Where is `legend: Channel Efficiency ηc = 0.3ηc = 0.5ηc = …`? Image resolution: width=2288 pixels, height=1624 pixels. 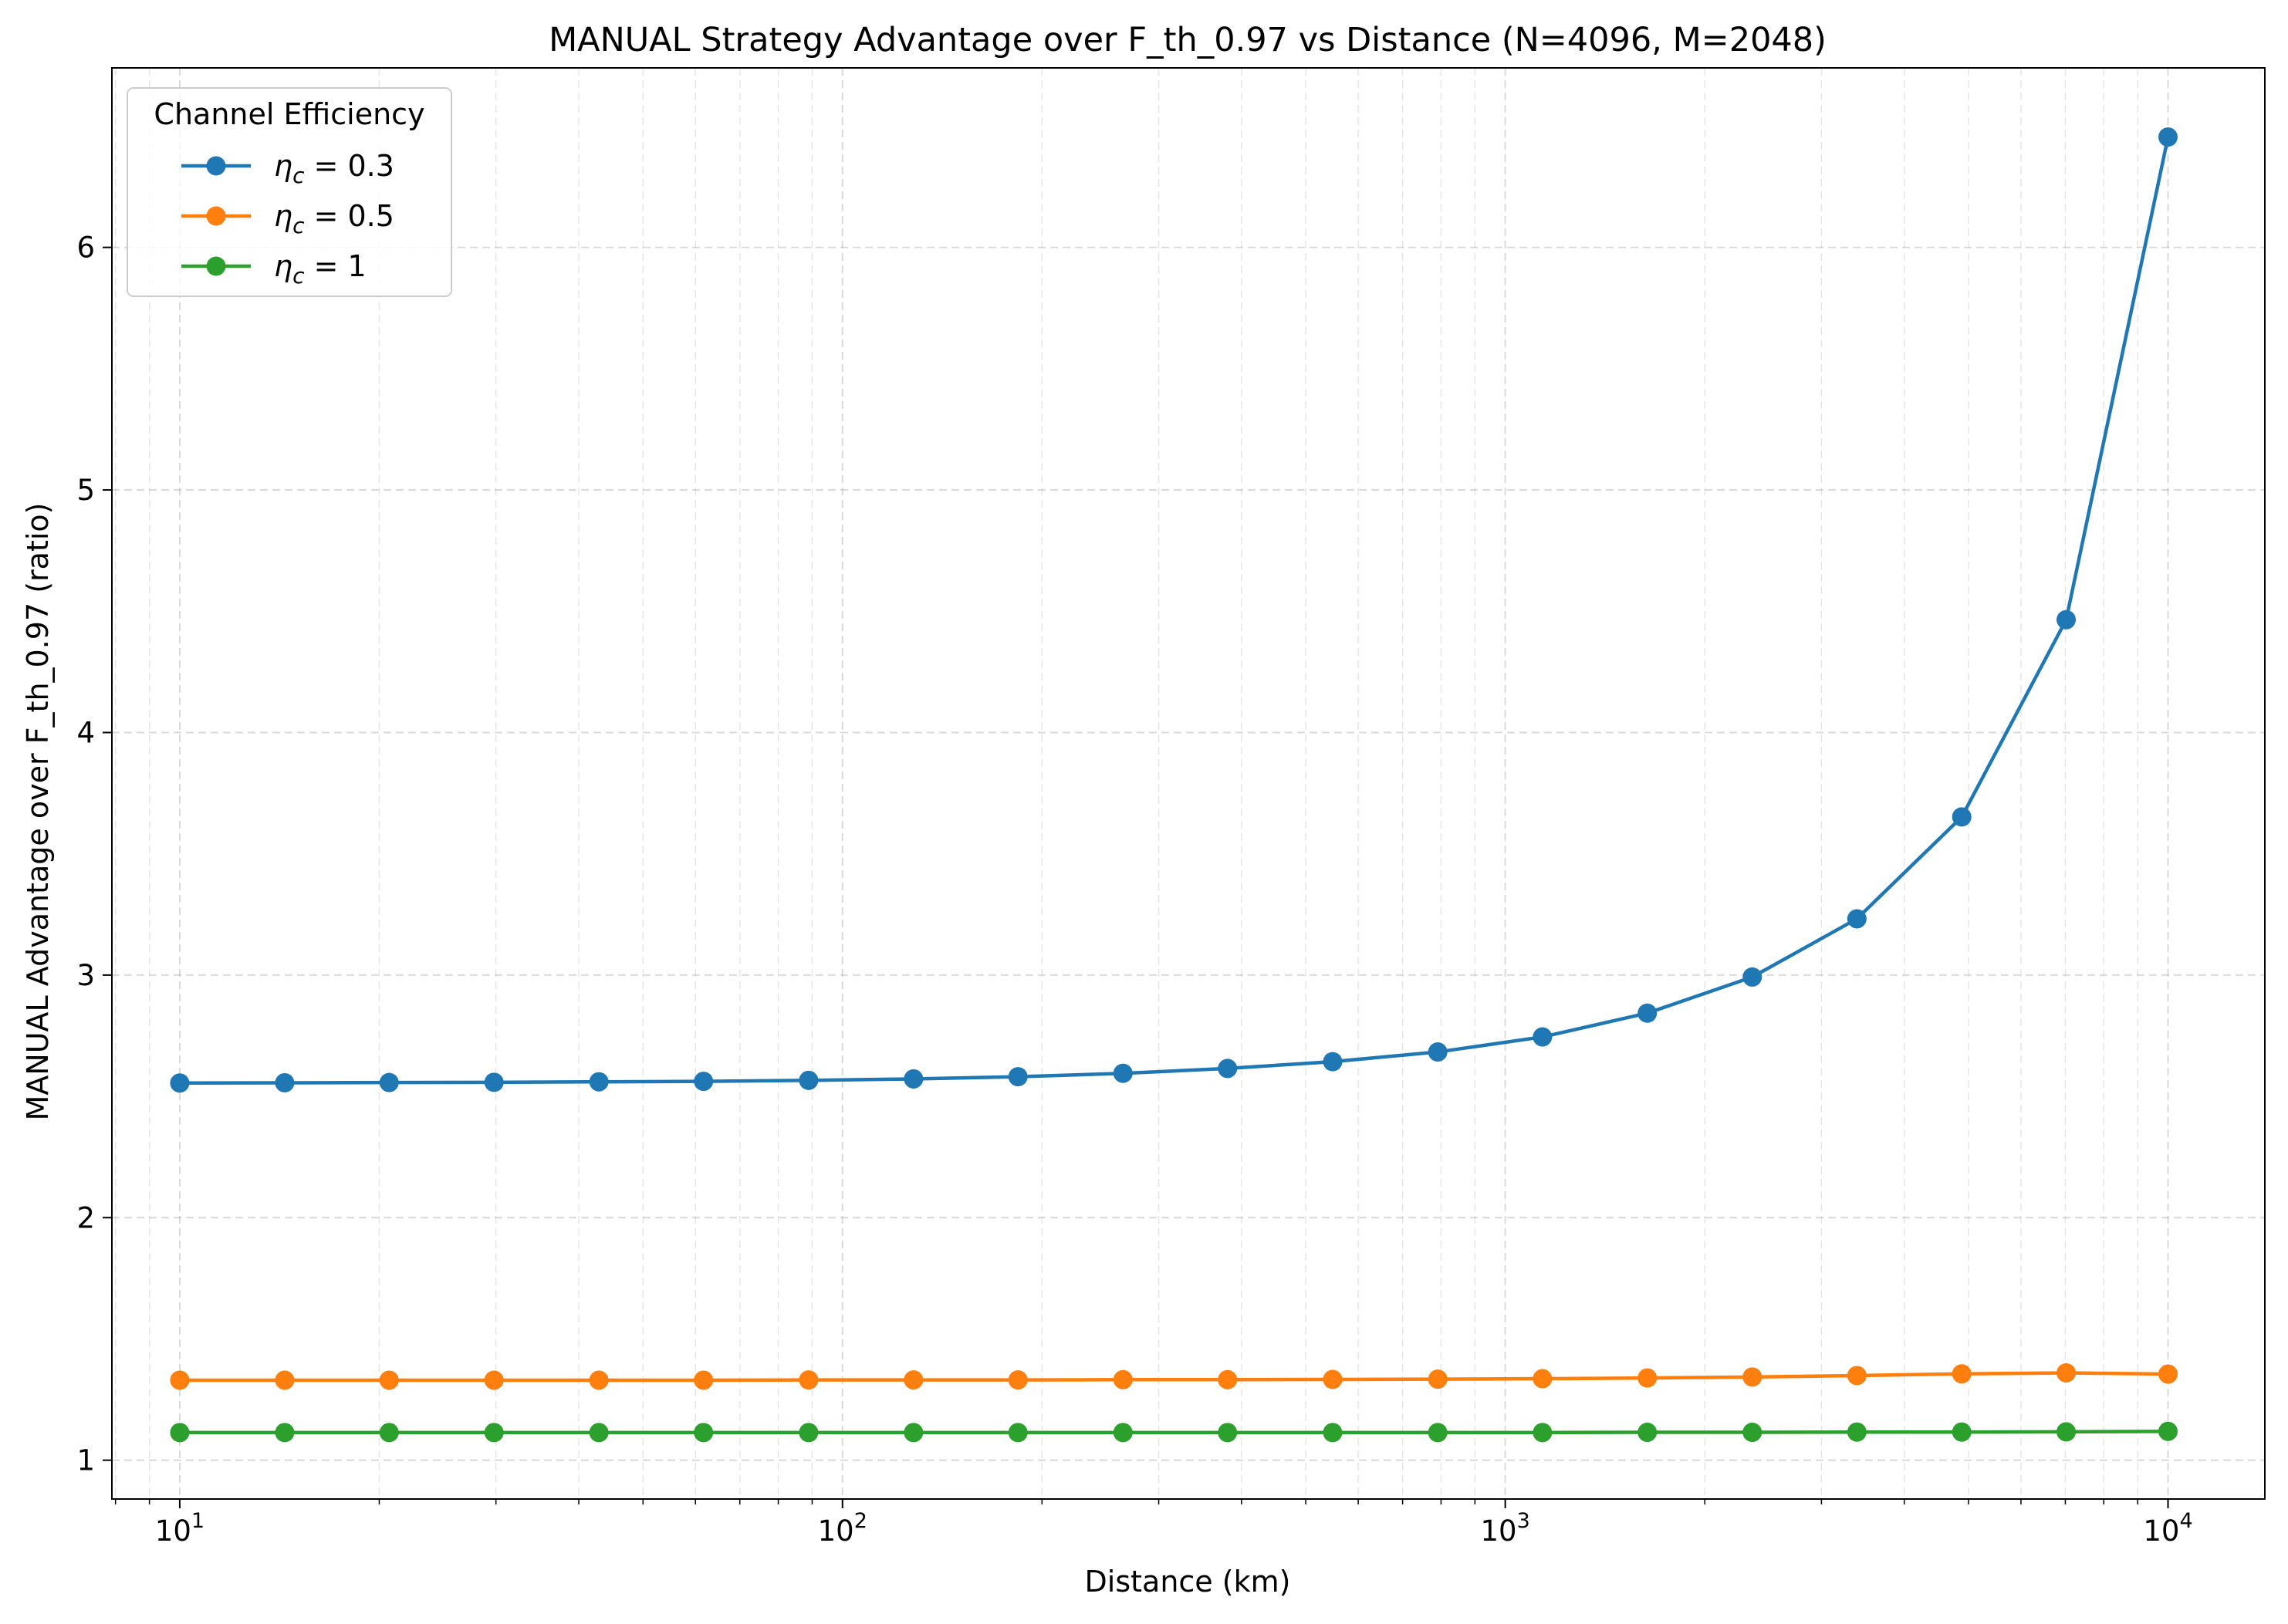 legend: Channel Efficiency ηc = 0.3ηc = 0.5ηc = … is located at coordinates (289, 192).